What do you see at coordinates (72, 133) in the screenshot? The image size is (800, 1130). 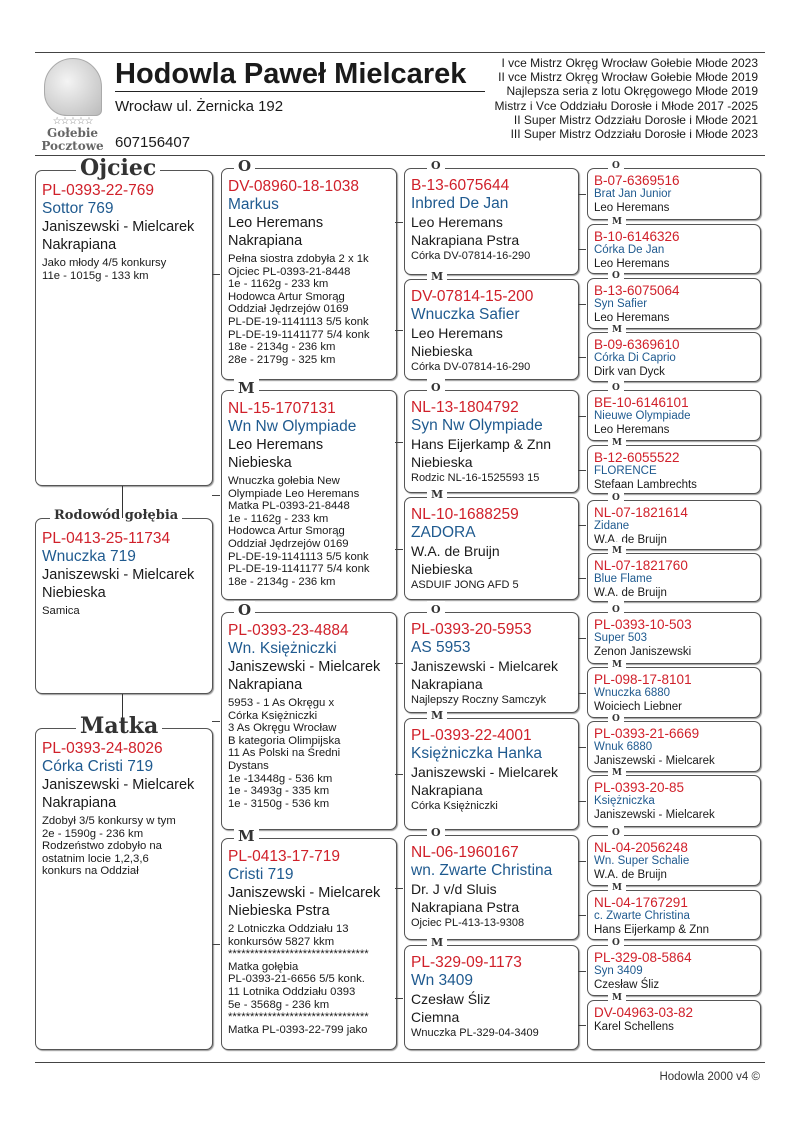 I see `logo-text: Gołebie` at bounding box center [72, 133].